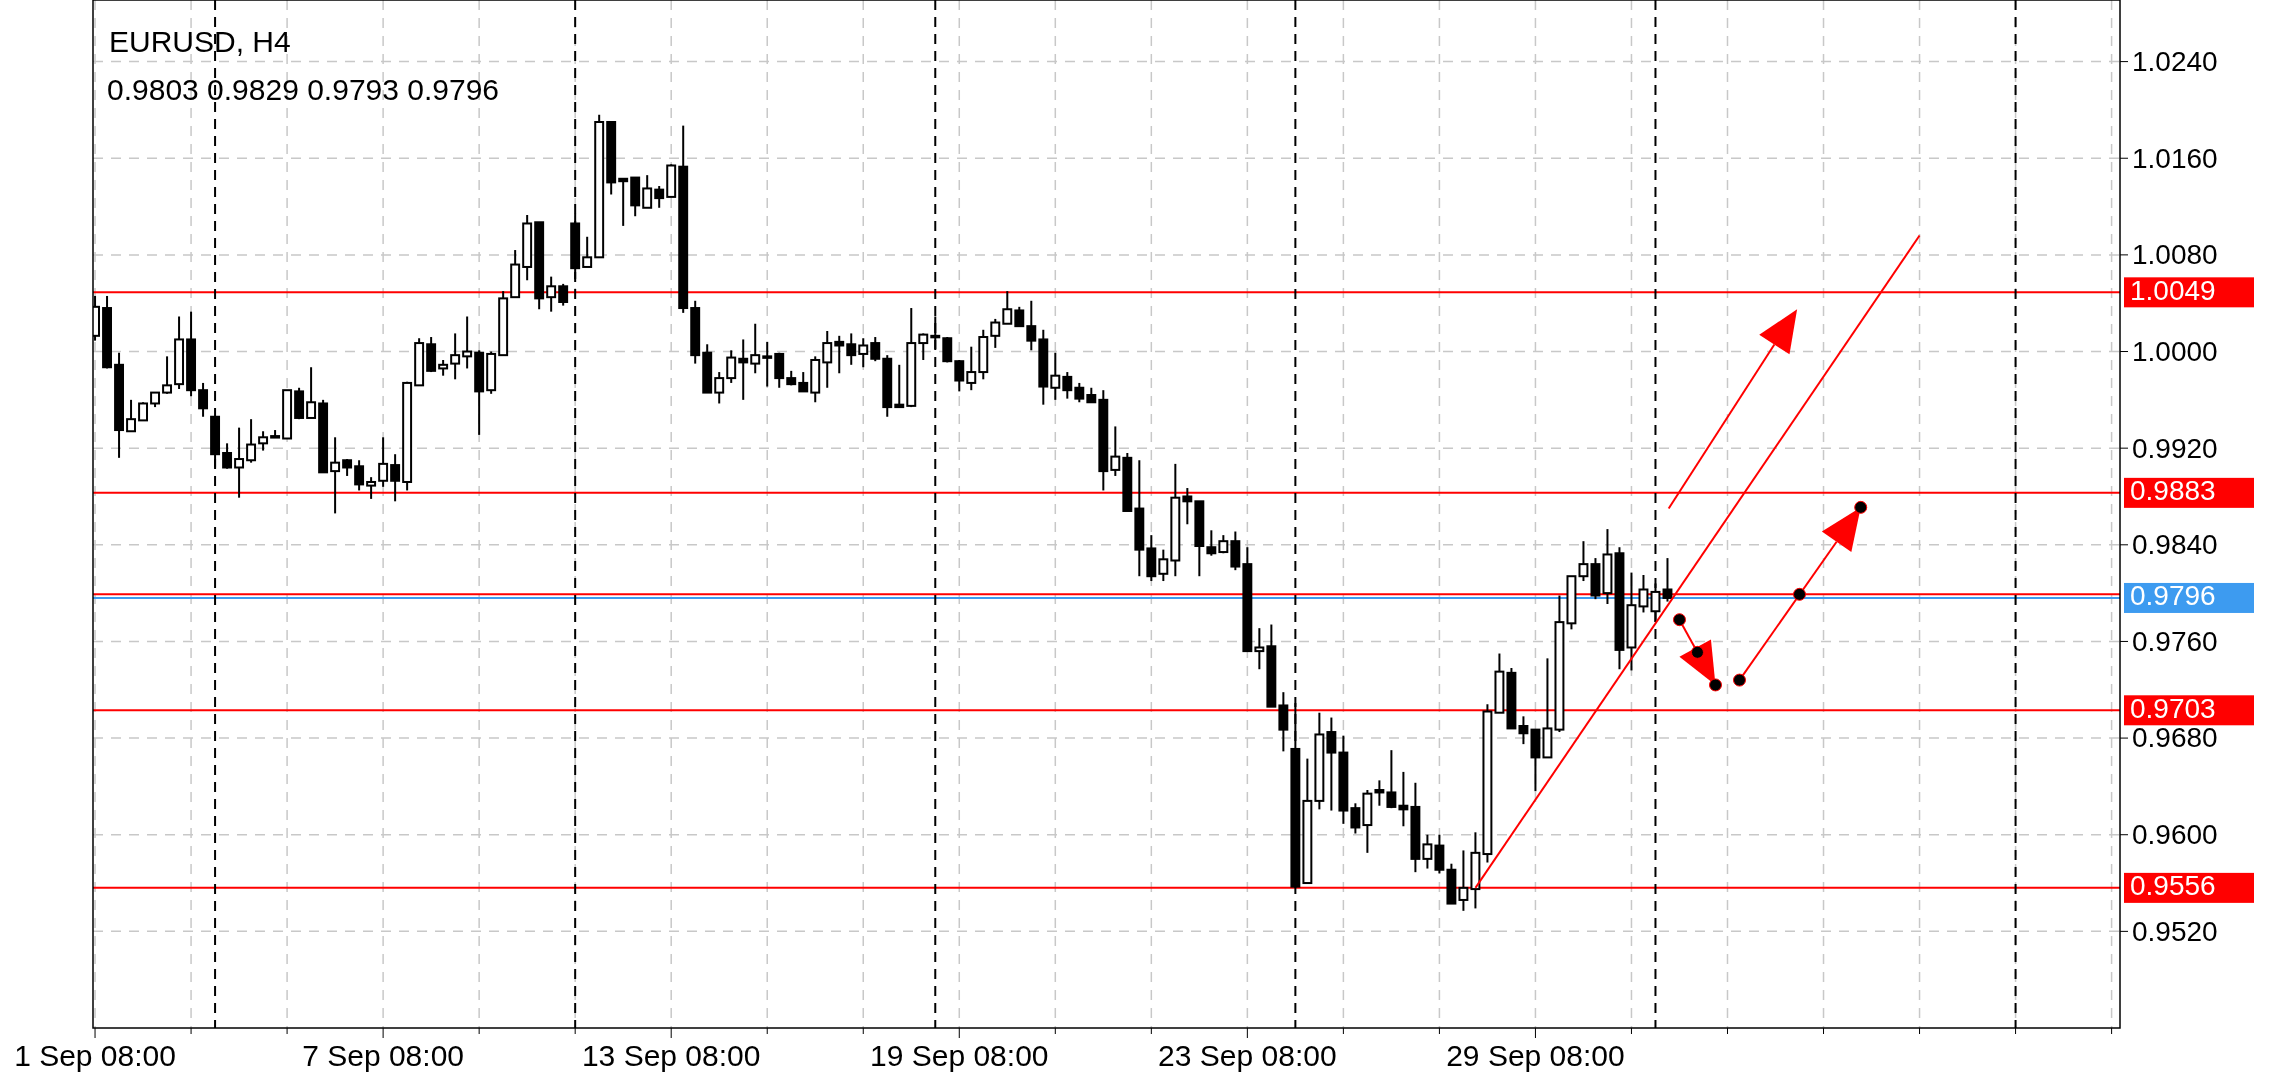 This screenshot has width=2280, height=1080. Describe the element at coordinates (2173, 596) in the screenshot. I see `ref-line-label: 0.9796` at that location.